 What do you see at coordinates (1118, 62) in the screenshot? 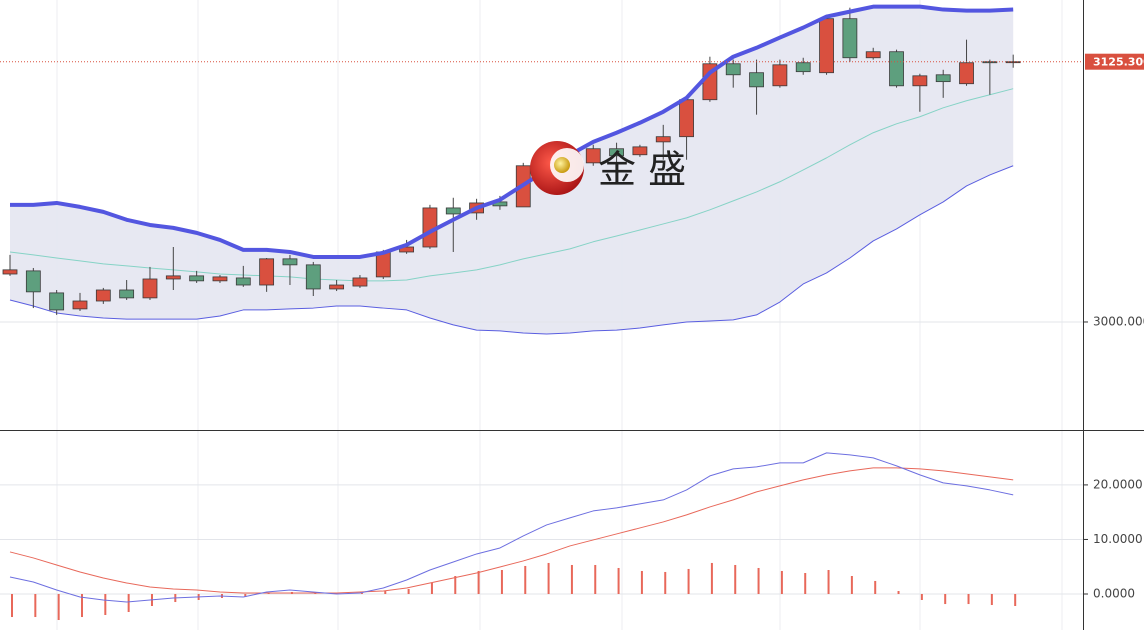
I see `last-price-label: 3125.300` at bounding box center [1118, 62].